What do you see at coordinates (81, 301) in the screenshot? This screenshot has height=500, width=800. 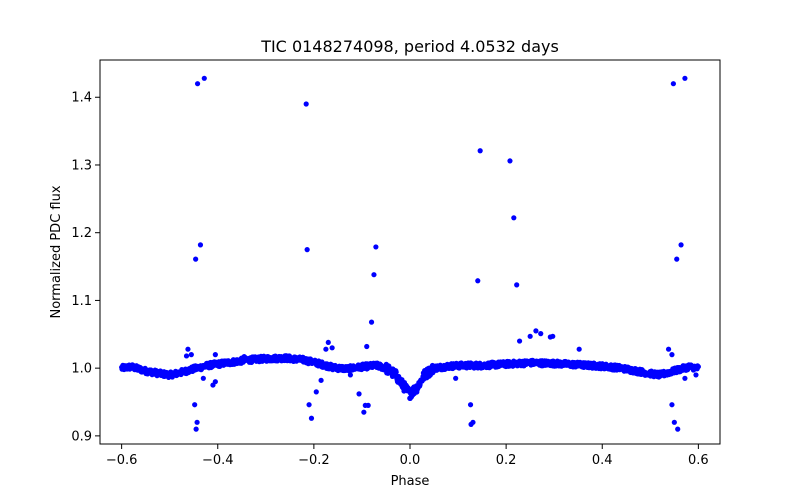 I see `y-tick-label: 1.1` at bounding box center [81, 301].